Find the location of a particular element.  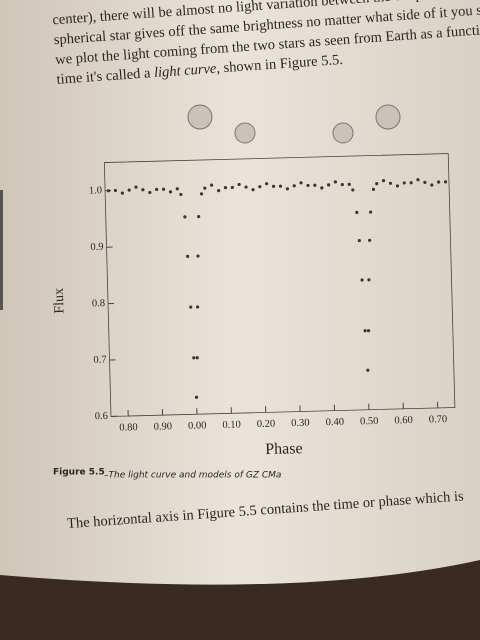

x-axis-label: Phase is located at coordinates (284, 449).